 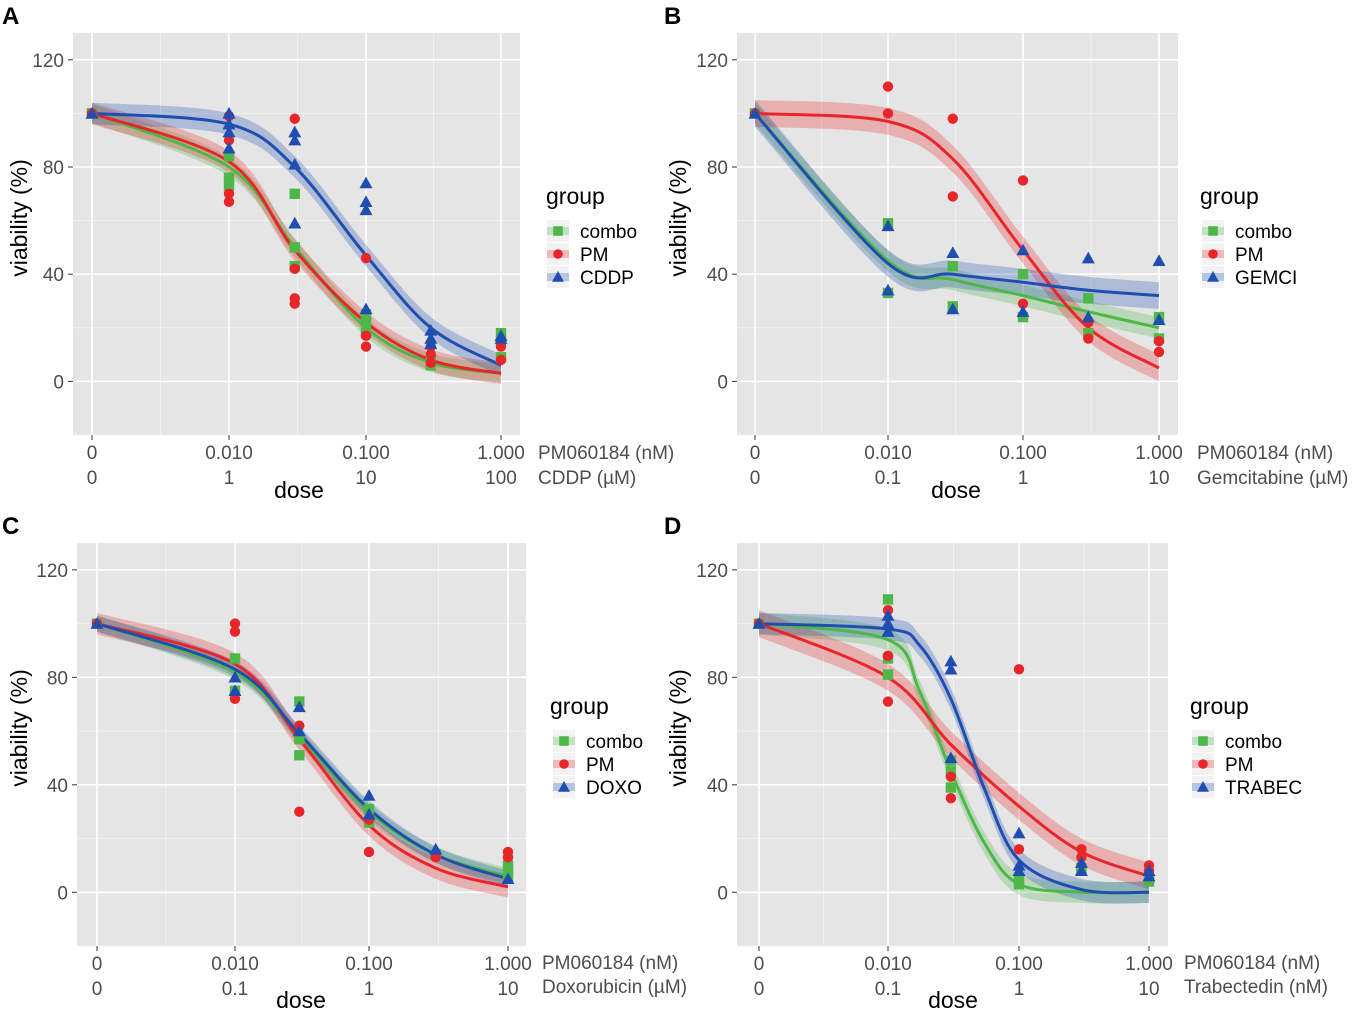 I want to click on x-axis-title: dose, so click(x=301, y=999).